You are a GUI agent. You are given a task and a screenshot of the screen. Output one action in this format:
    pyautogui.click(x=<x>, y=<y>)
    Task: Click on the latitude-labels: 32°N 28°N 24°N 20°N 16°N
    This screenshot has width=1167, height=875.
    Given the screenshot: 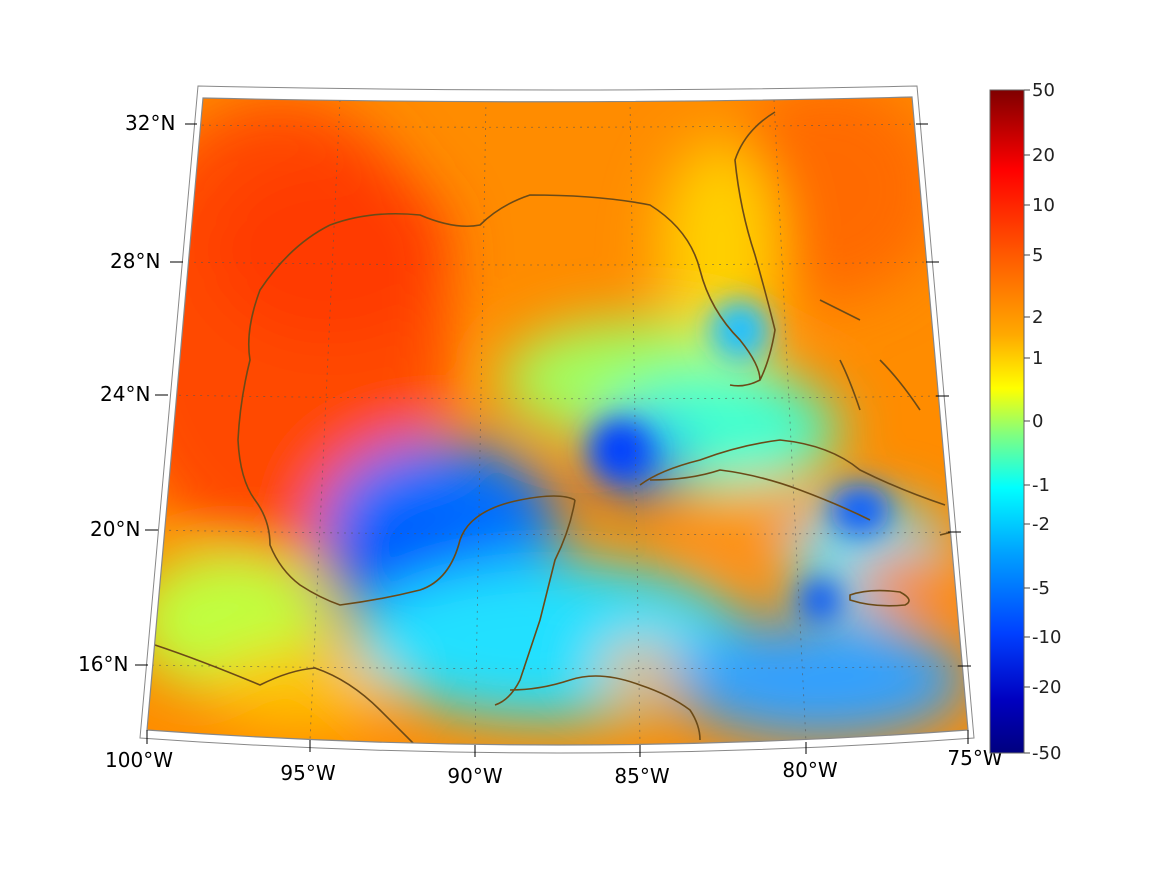 What is the action you would take?
    pyautogui.click(x=126, y=393)
    